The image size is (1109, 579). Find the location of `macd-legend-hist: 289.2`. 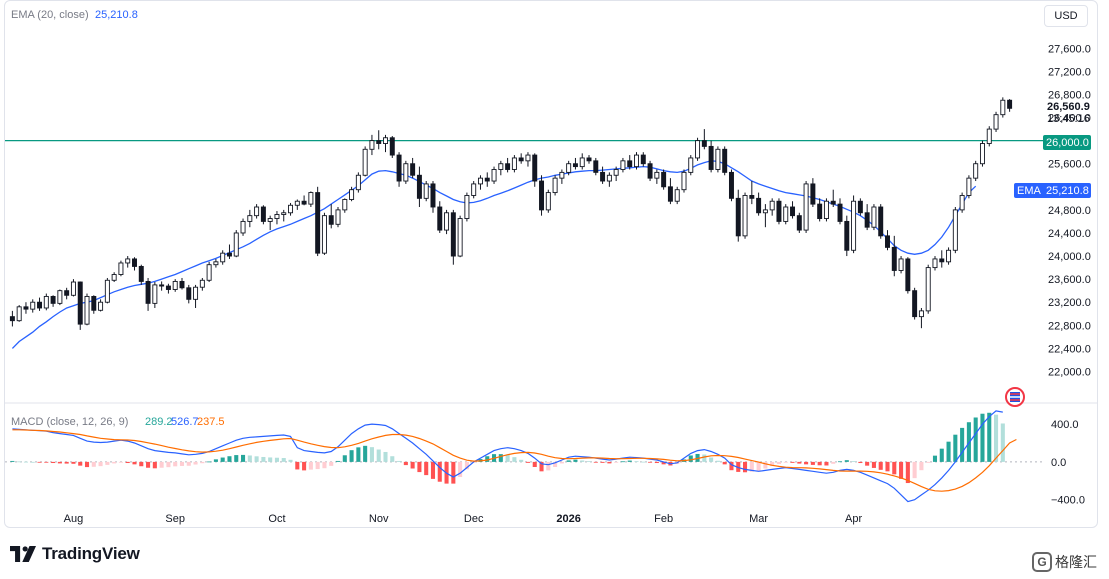

macd-legend-hist: 289.2 is located at coordinates (159, 422).